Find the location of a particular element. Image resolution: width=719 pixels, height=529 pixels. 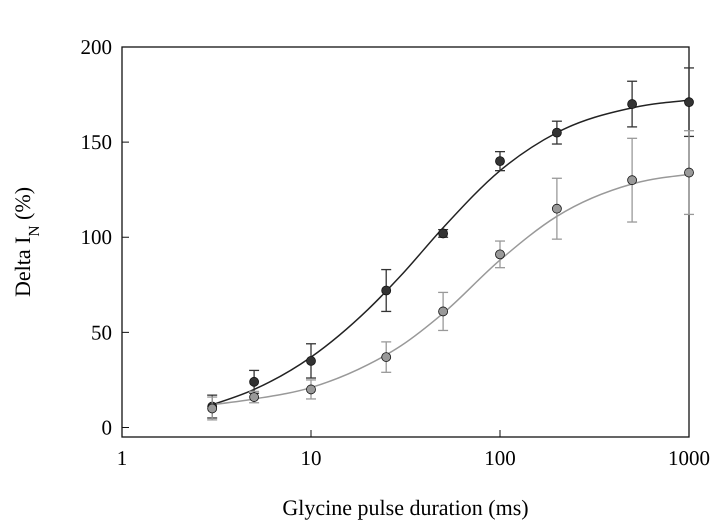

x-axis-title: Glycine pulse duration (ms) is located at coordinates (405, 507).